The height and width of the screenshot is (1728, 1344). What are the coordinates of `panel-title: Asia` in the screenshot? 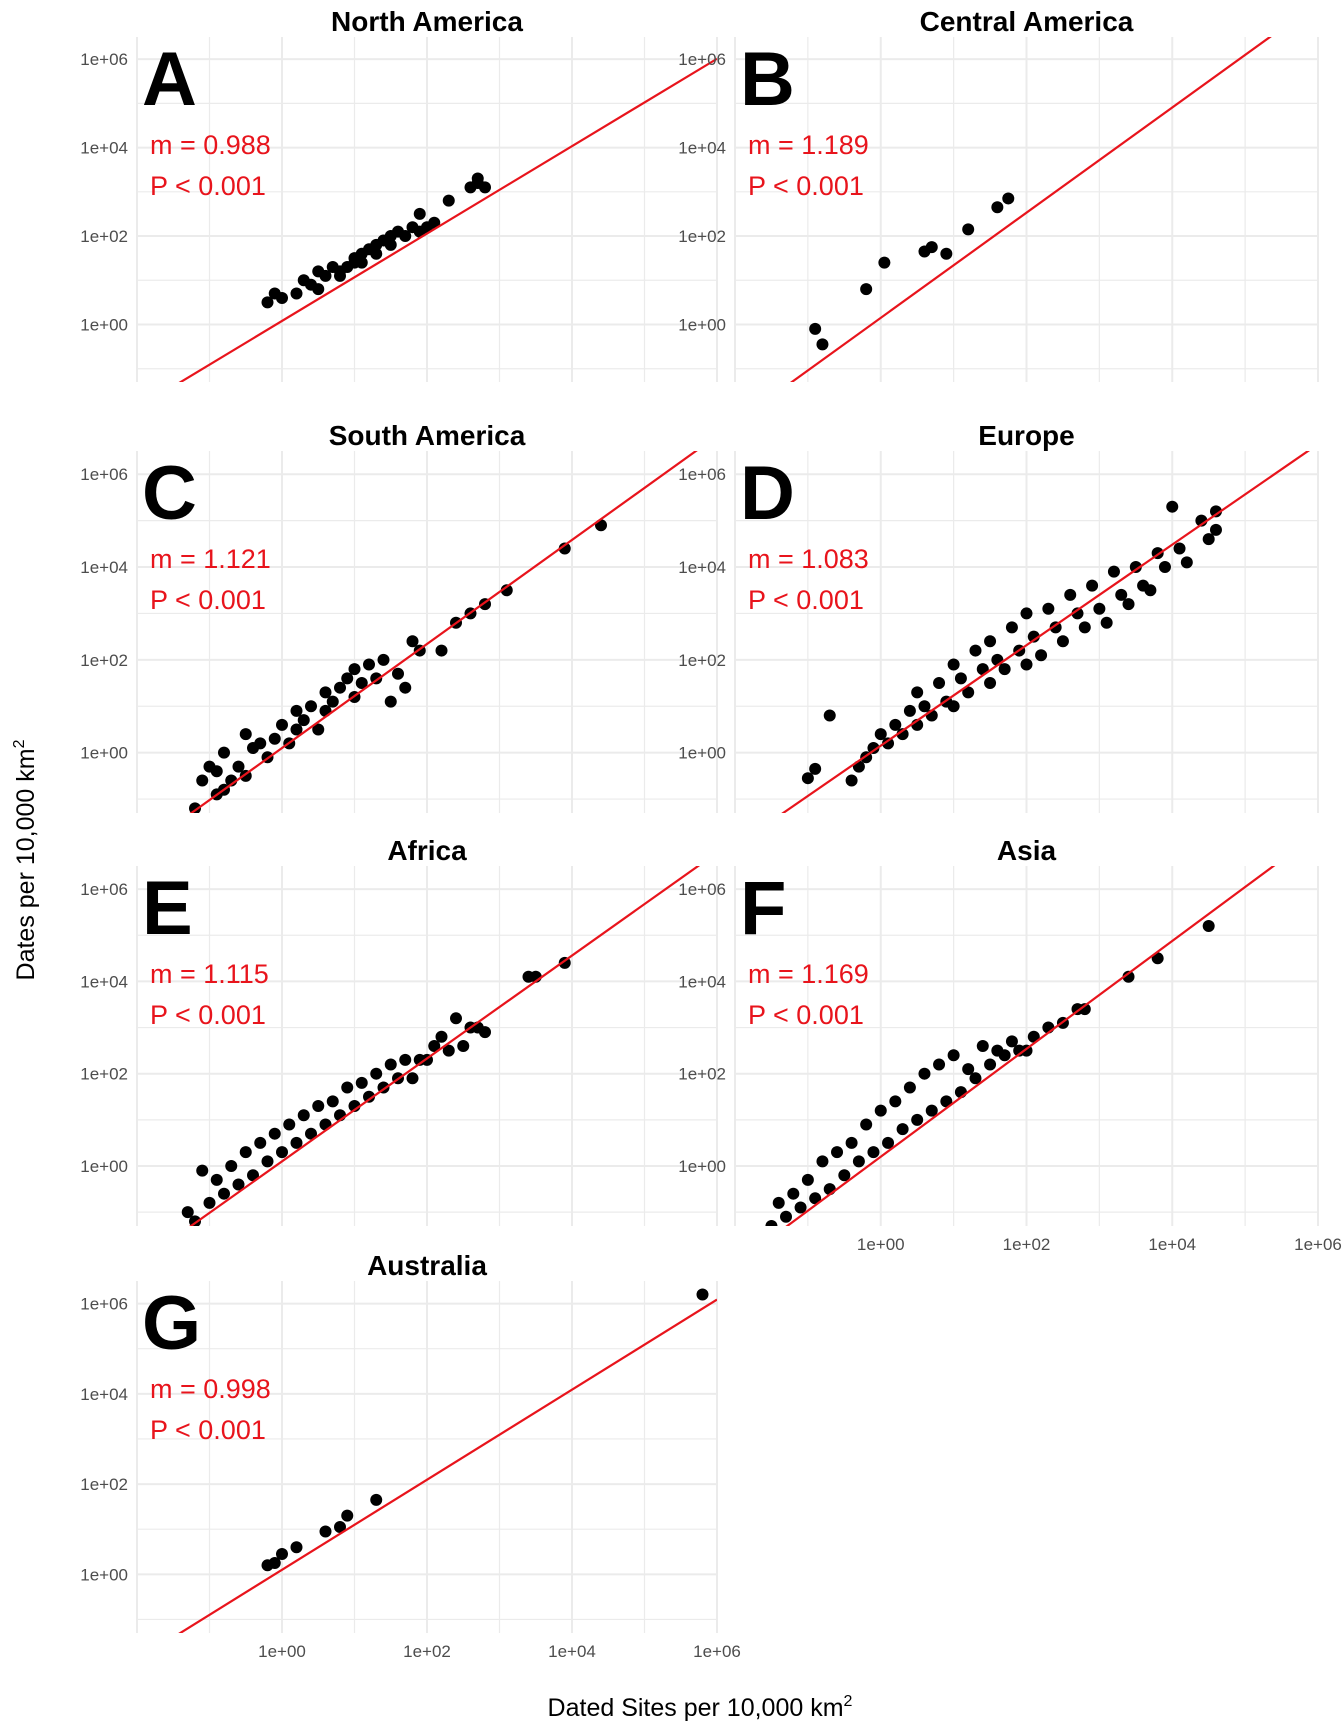 It's located at (1027, 850).